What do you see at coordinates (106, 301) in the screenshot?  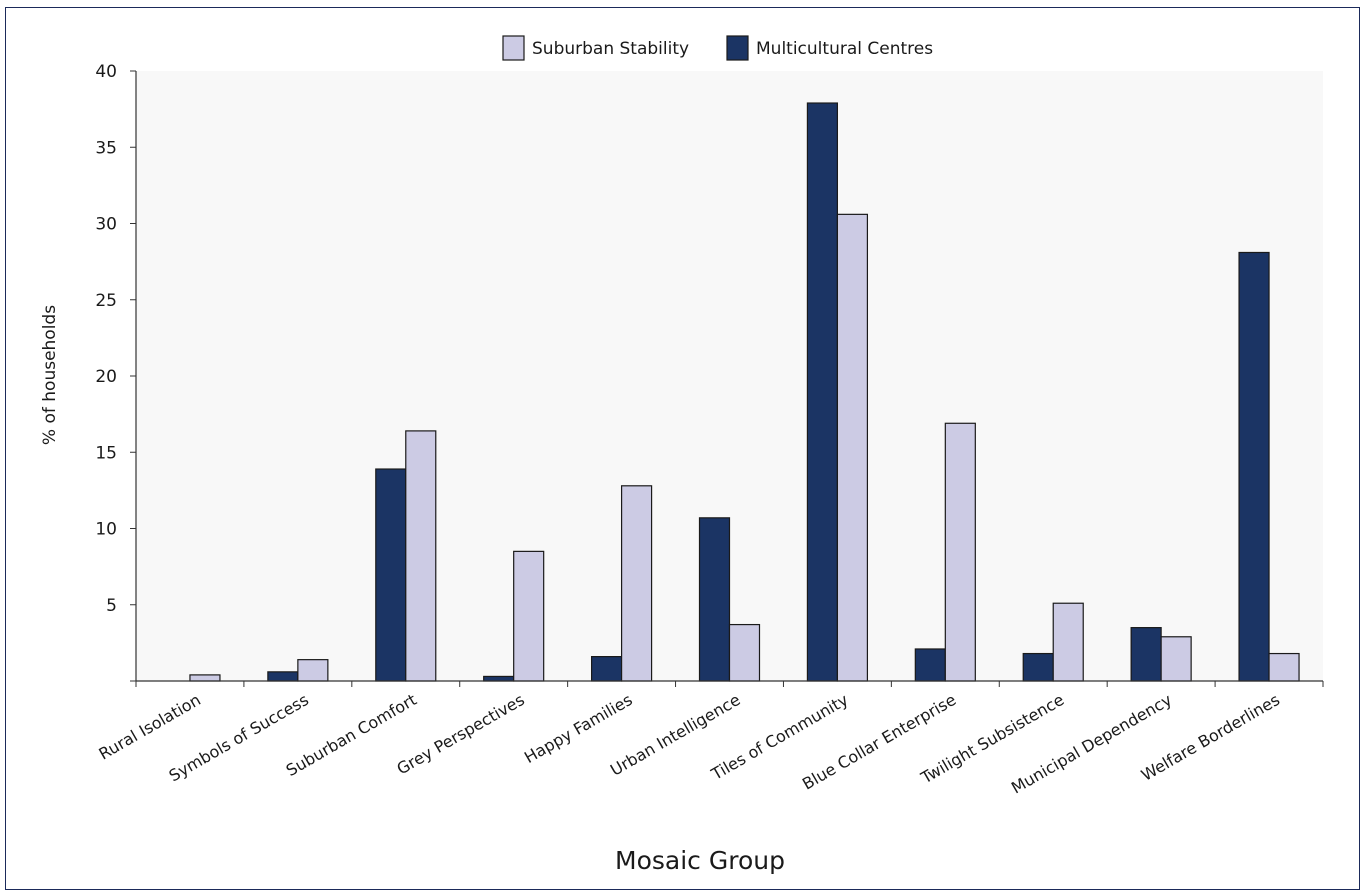 I see `y-tick-label: 25` at bounding box center [106, 301].